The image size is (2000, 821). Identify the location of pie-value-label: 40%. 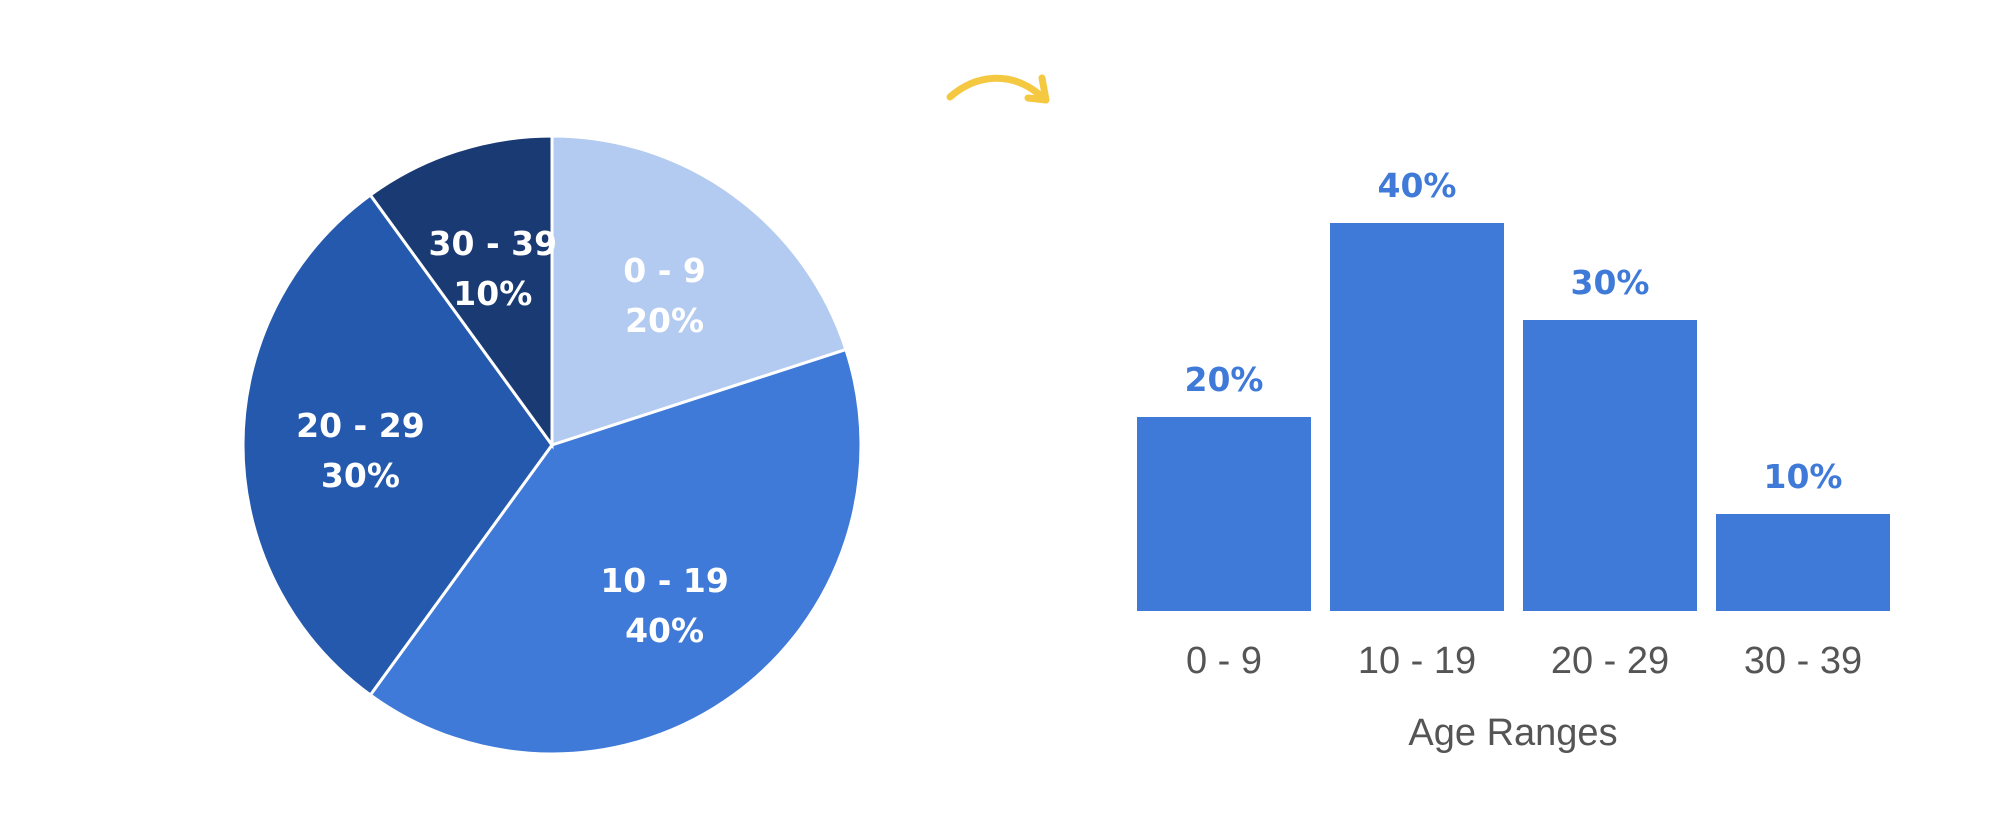
(664, 630).